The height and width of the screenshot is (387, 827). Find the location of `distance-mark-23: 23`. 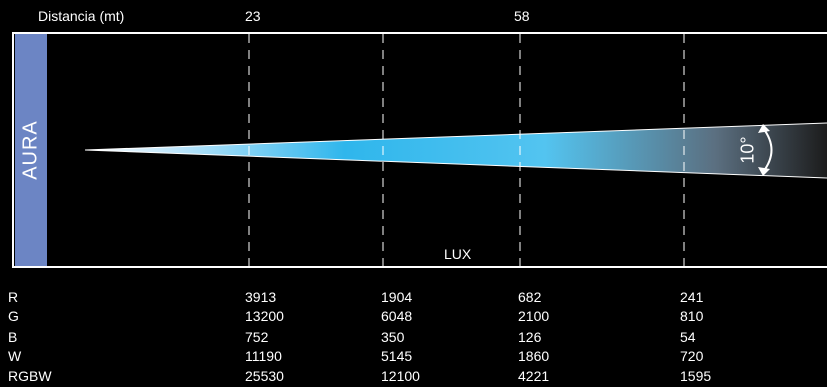

distance-mark-23: 23 is located at coordinates (253, 16).